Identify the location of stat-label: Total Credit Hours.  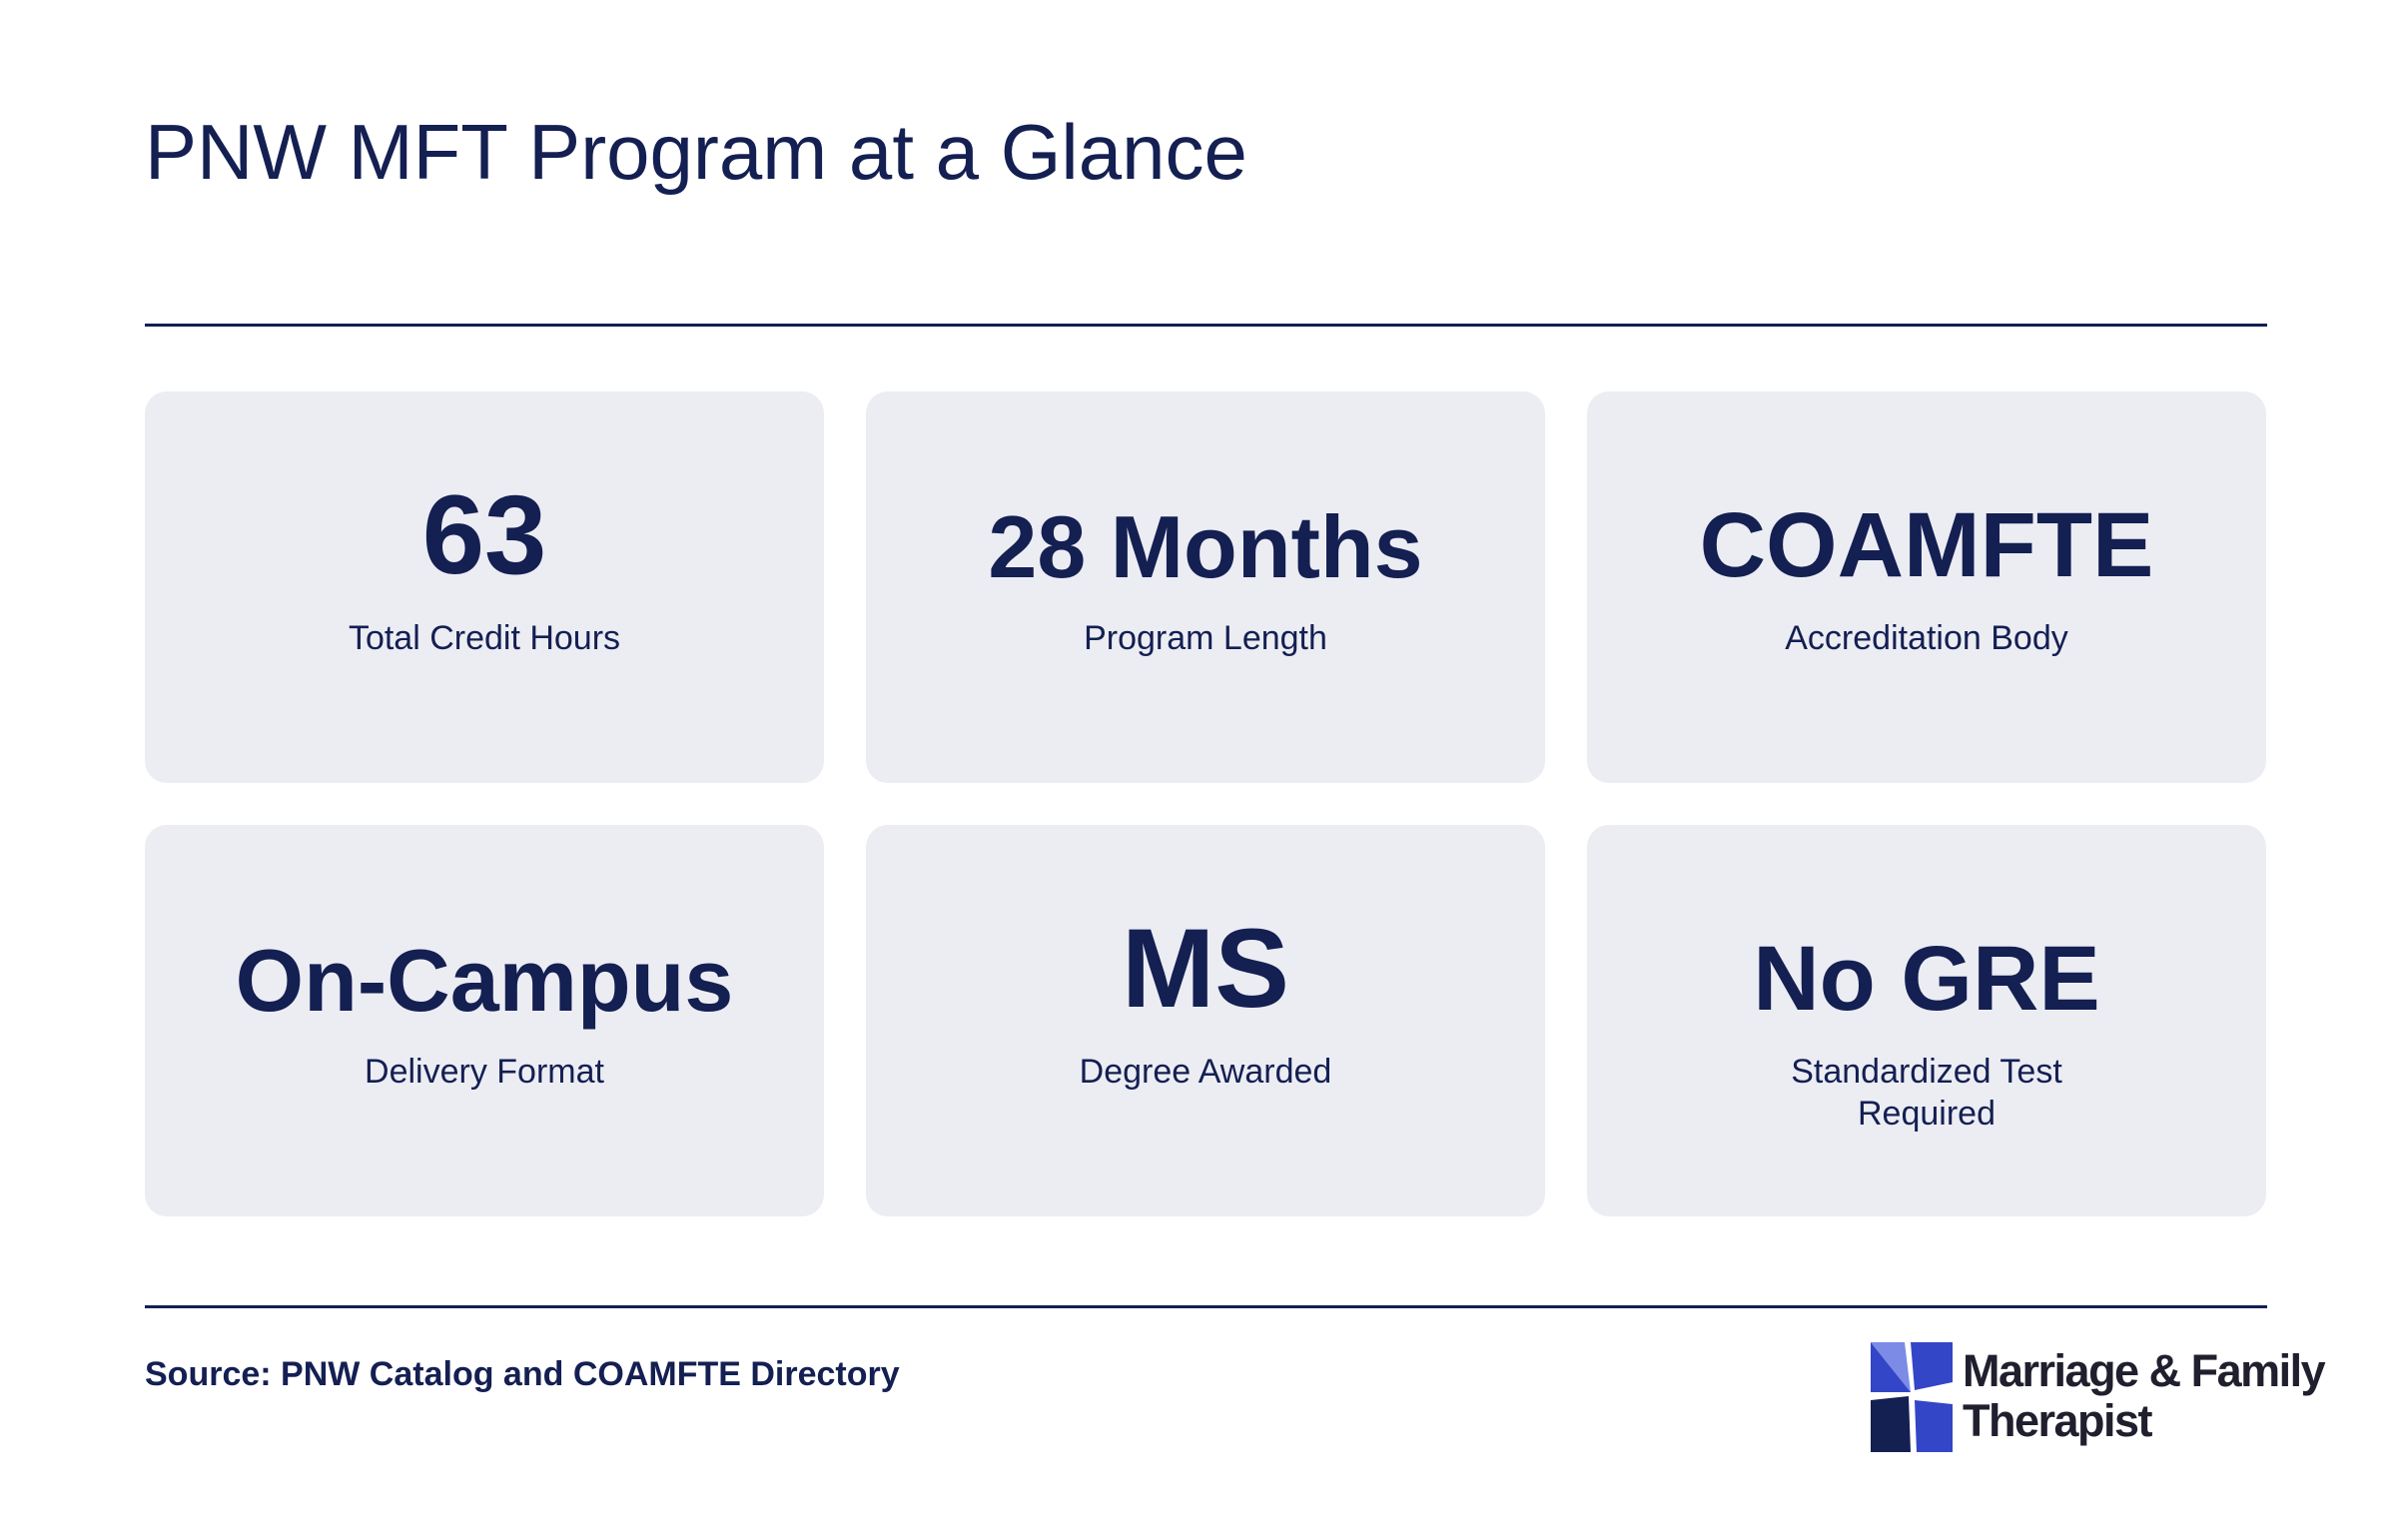
(485, 638).